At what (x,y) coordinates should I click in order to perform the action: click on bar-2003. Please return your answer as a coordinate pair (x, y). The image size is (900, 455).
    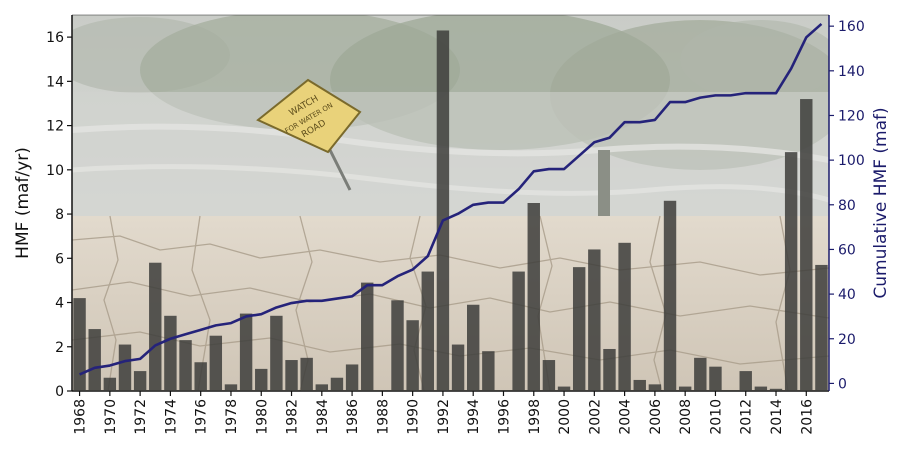
    Looking at the image, I should click on (609, 369).